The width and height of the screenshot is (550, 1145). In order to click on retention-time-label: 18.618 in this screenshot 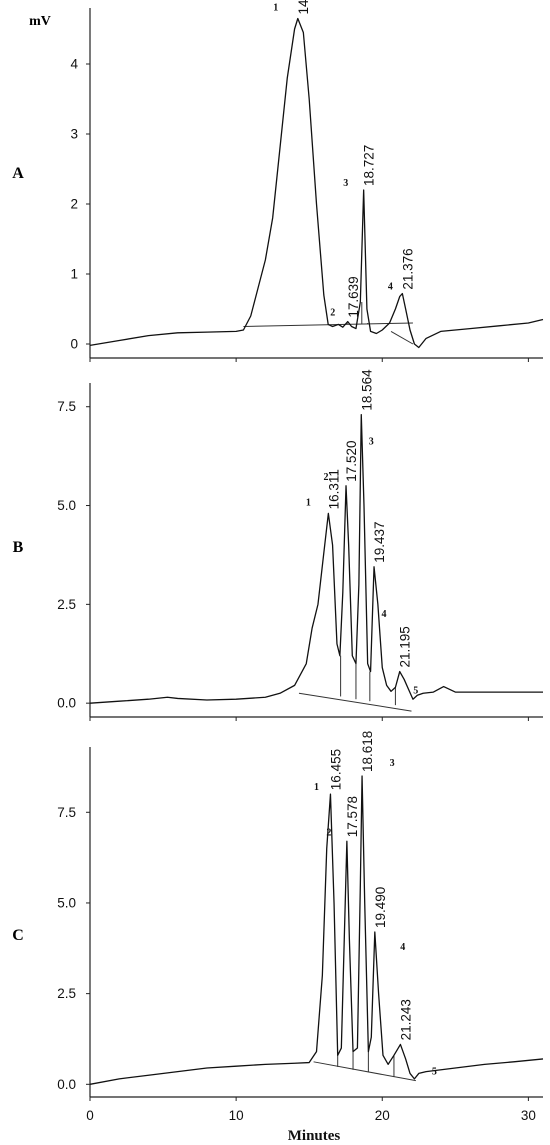, I will do `click(367, 751)`.